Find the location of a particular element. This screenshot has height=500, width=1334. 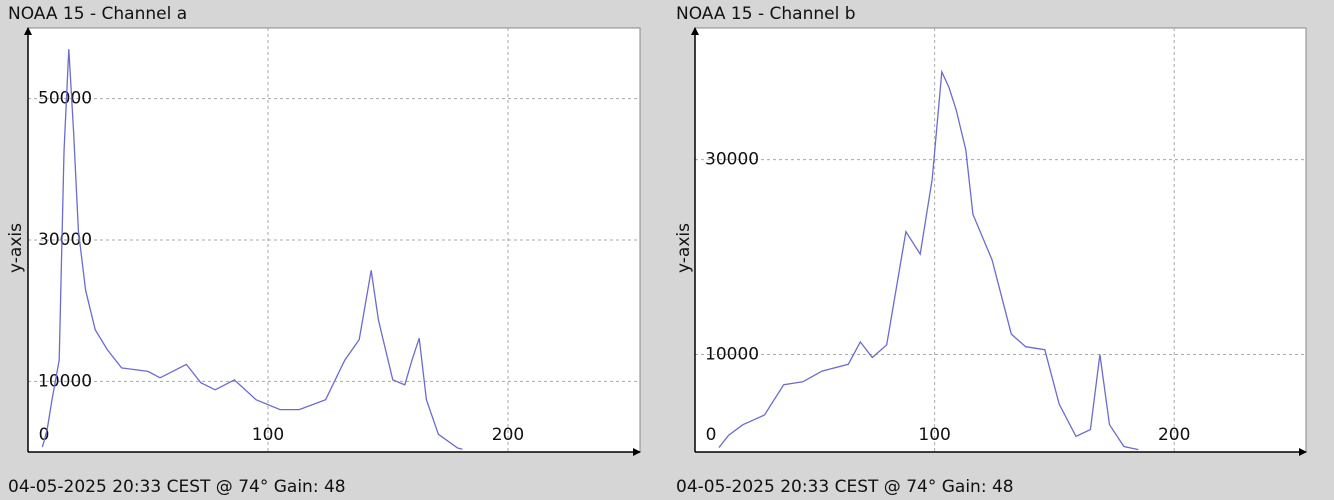

chart-title: NOAA 15 - Channel b is located at coordinates (766, 14).